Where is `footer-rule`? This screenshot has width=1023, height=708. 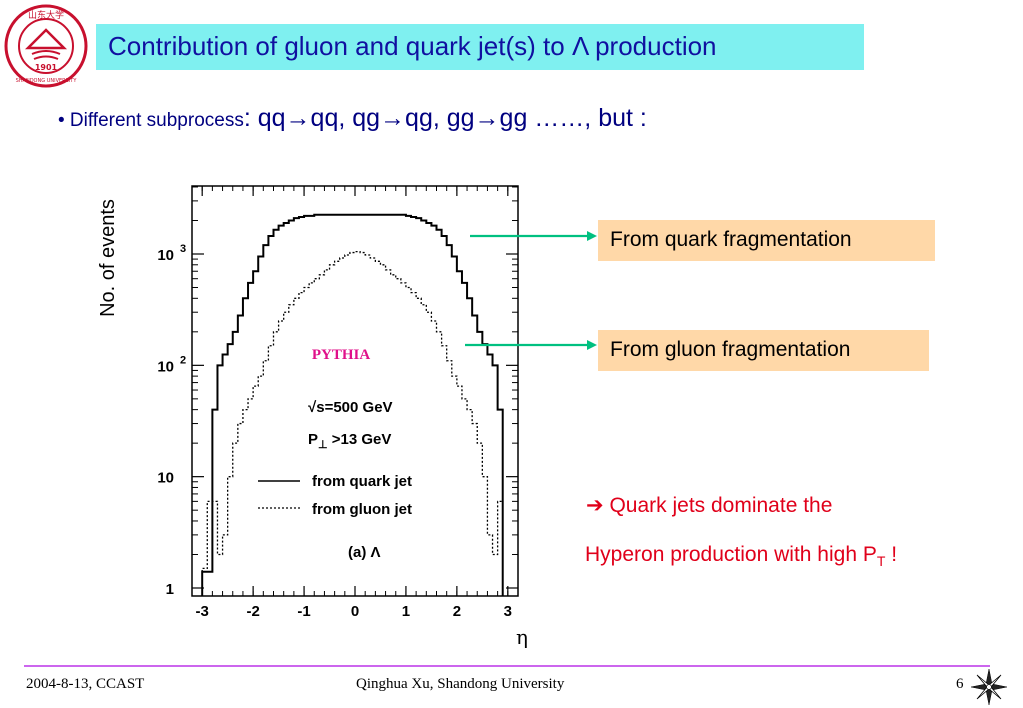
footer-rule is located at coordinates (507, 666).